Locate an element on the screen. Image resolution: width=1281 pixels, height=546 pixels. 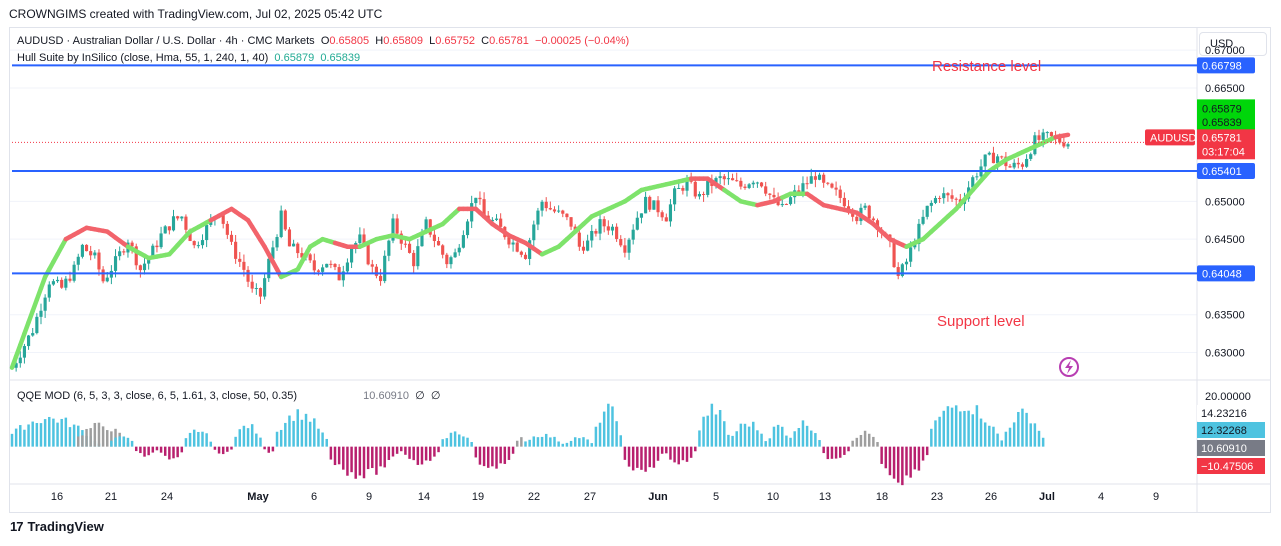
ohlc-close-label: C is located at coordinates (485, 41).